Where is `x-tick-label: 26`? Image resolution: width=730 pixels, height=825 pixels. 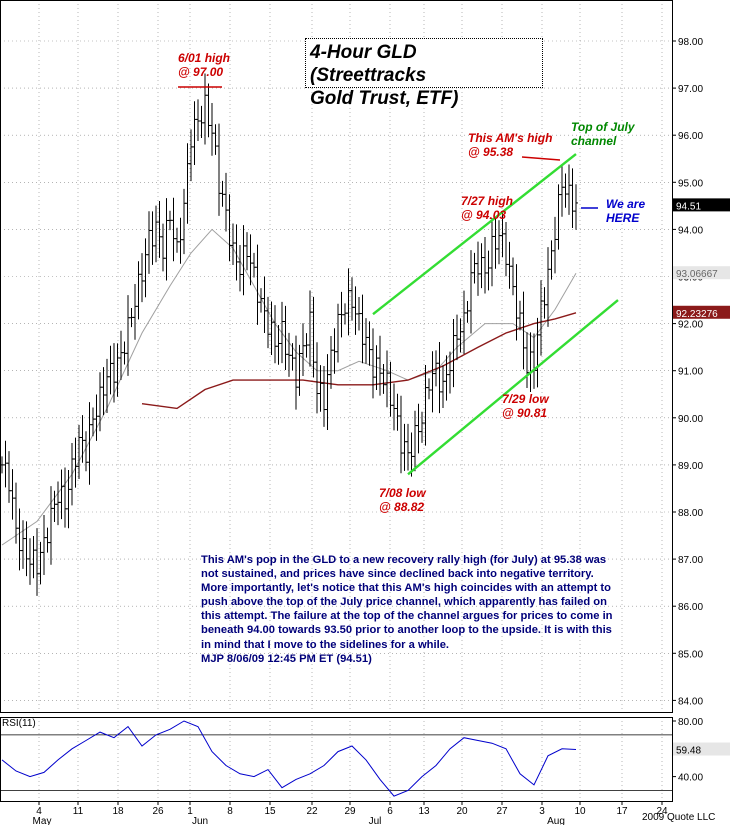 x-tick-label: 26 is located at coordinates (158, 811).